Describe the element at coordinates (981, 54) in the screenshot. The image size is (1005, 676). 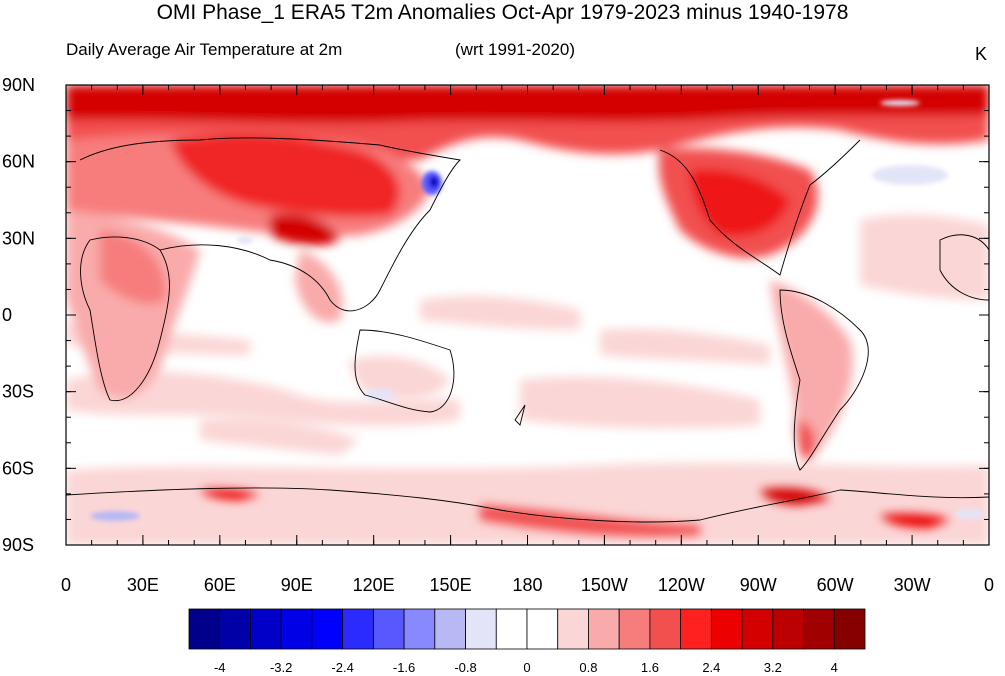
I see `units-label: K` at that location.